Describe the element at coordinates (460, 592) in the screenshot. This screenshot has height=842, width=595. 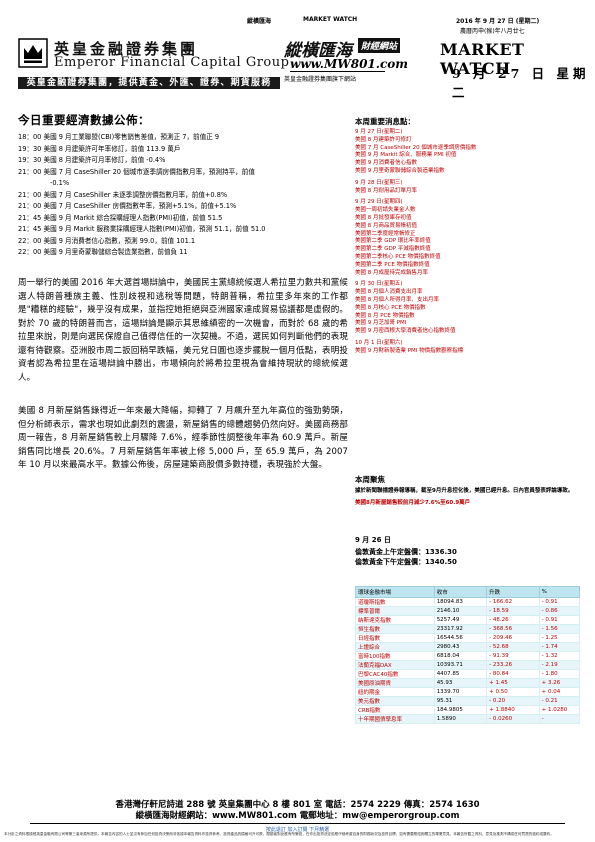
I see `column-header: 收市` at that location.